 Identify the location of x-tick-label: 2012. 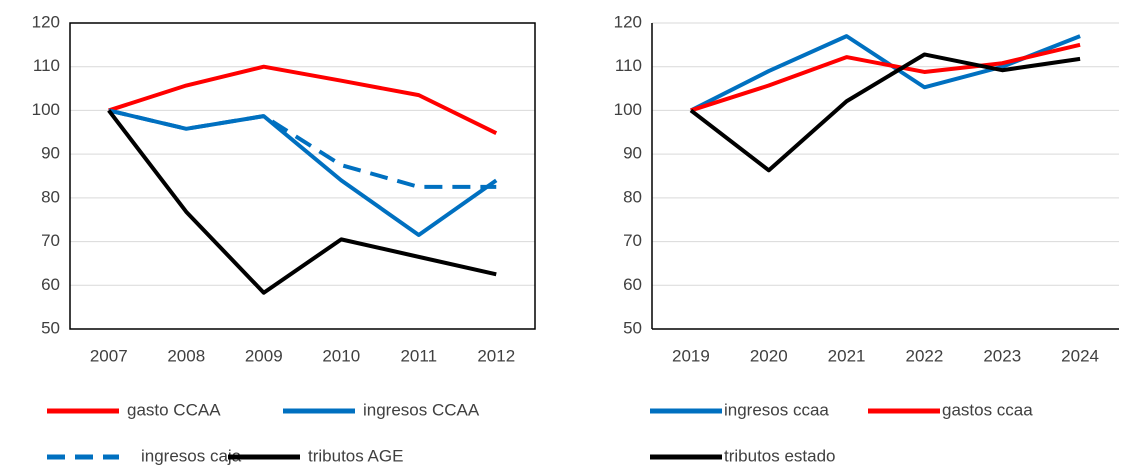
(496, 355).